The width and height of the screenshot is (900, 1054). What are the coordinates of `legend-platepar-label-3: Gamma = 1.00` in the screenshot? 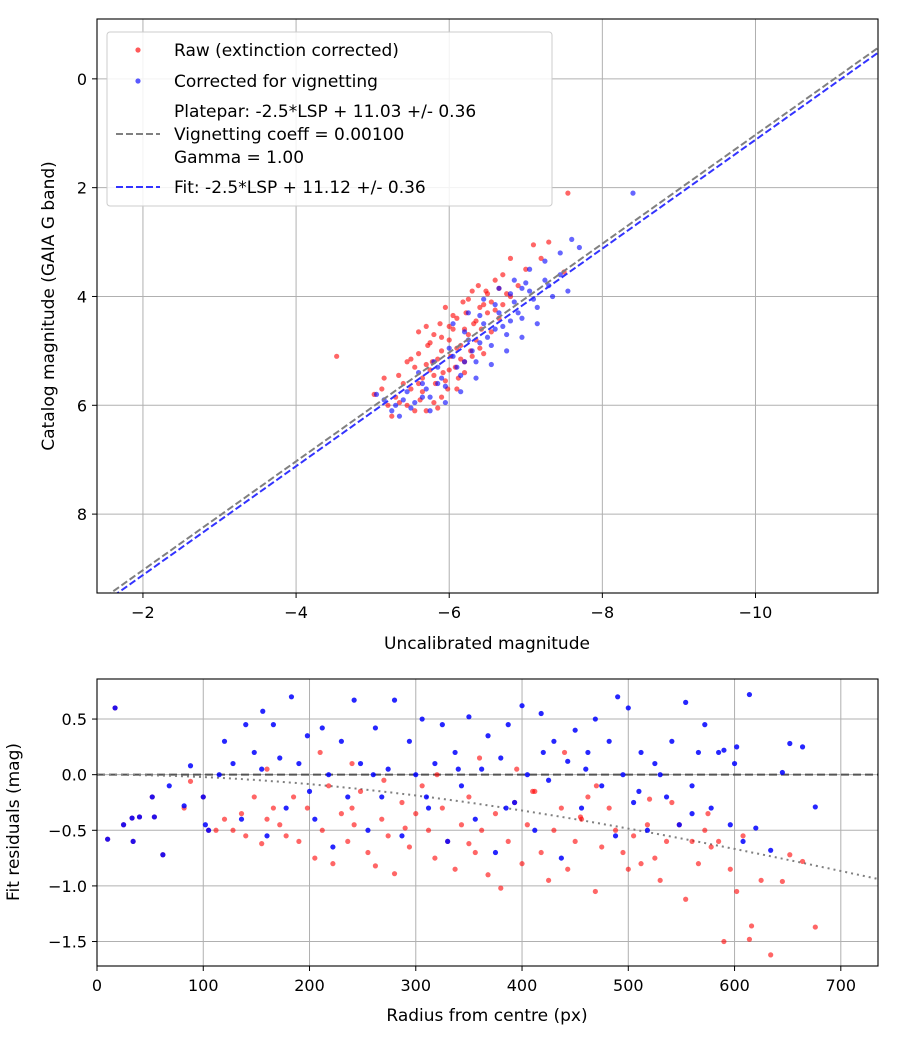 It's located at (239, 158).